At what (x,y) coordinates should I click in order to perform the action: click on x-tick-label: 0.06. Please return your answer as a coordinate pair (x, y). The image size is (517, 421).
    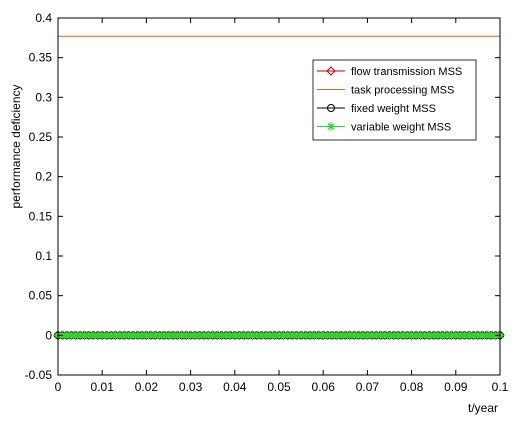
    Looking at the image, I should click on (324, 387).